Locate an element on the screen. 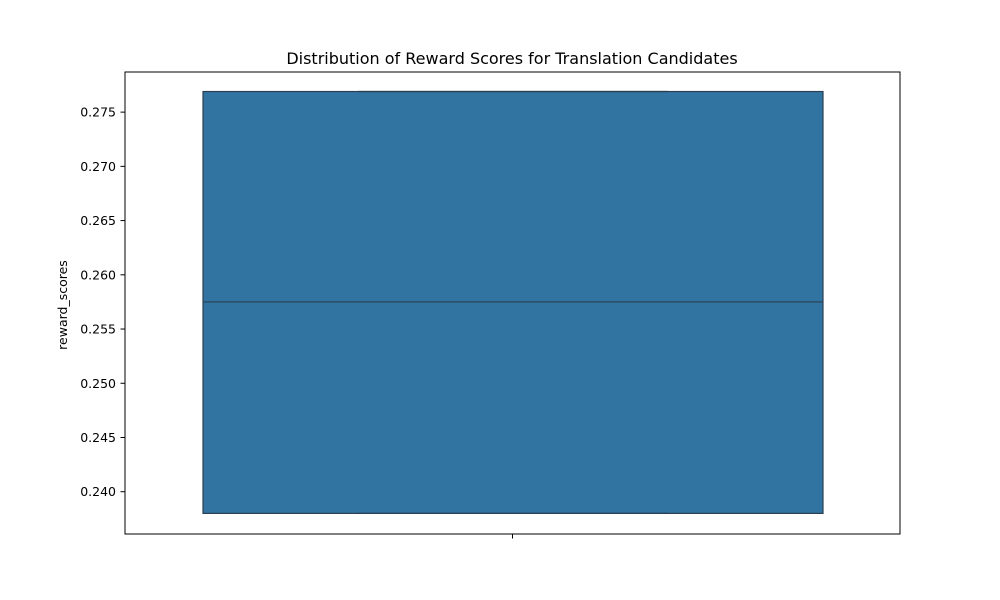  y-tick-label: 0.260 is located at coordinates (98, 274).